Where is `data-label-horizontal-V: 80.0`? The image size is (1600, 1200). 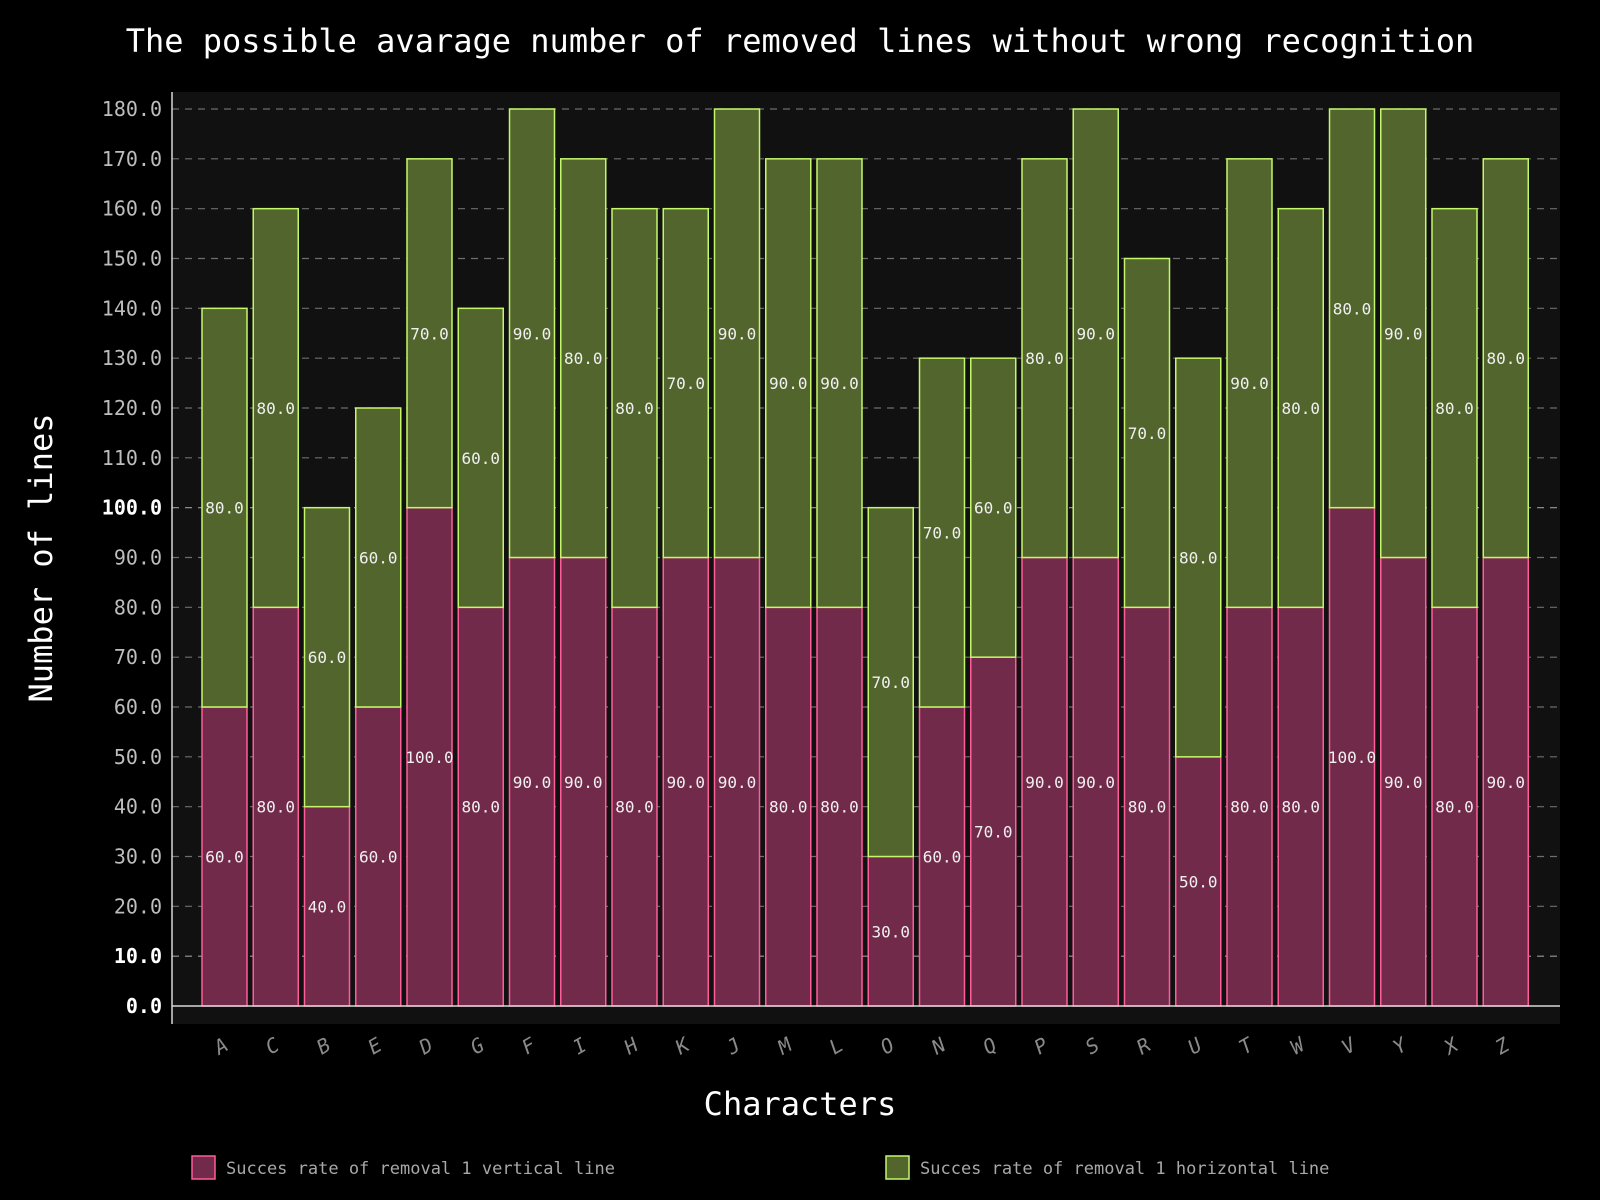 data-label-horizontal-V: 80.0 is located at coordinates (1352, 308).